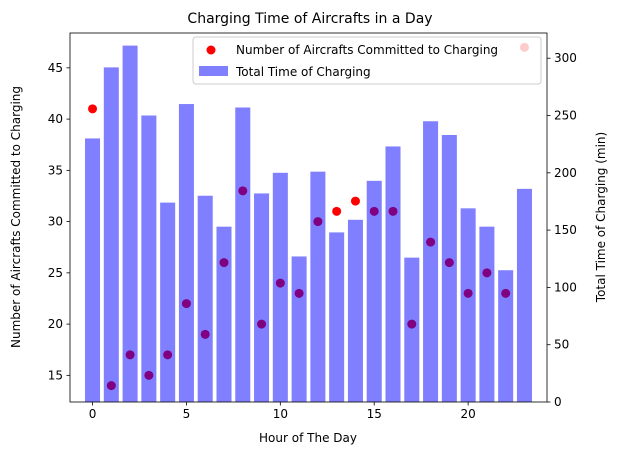  Describe the element at coordinates (467, 414) in the screenshot. I see `x-tick-label: 20` at that location.